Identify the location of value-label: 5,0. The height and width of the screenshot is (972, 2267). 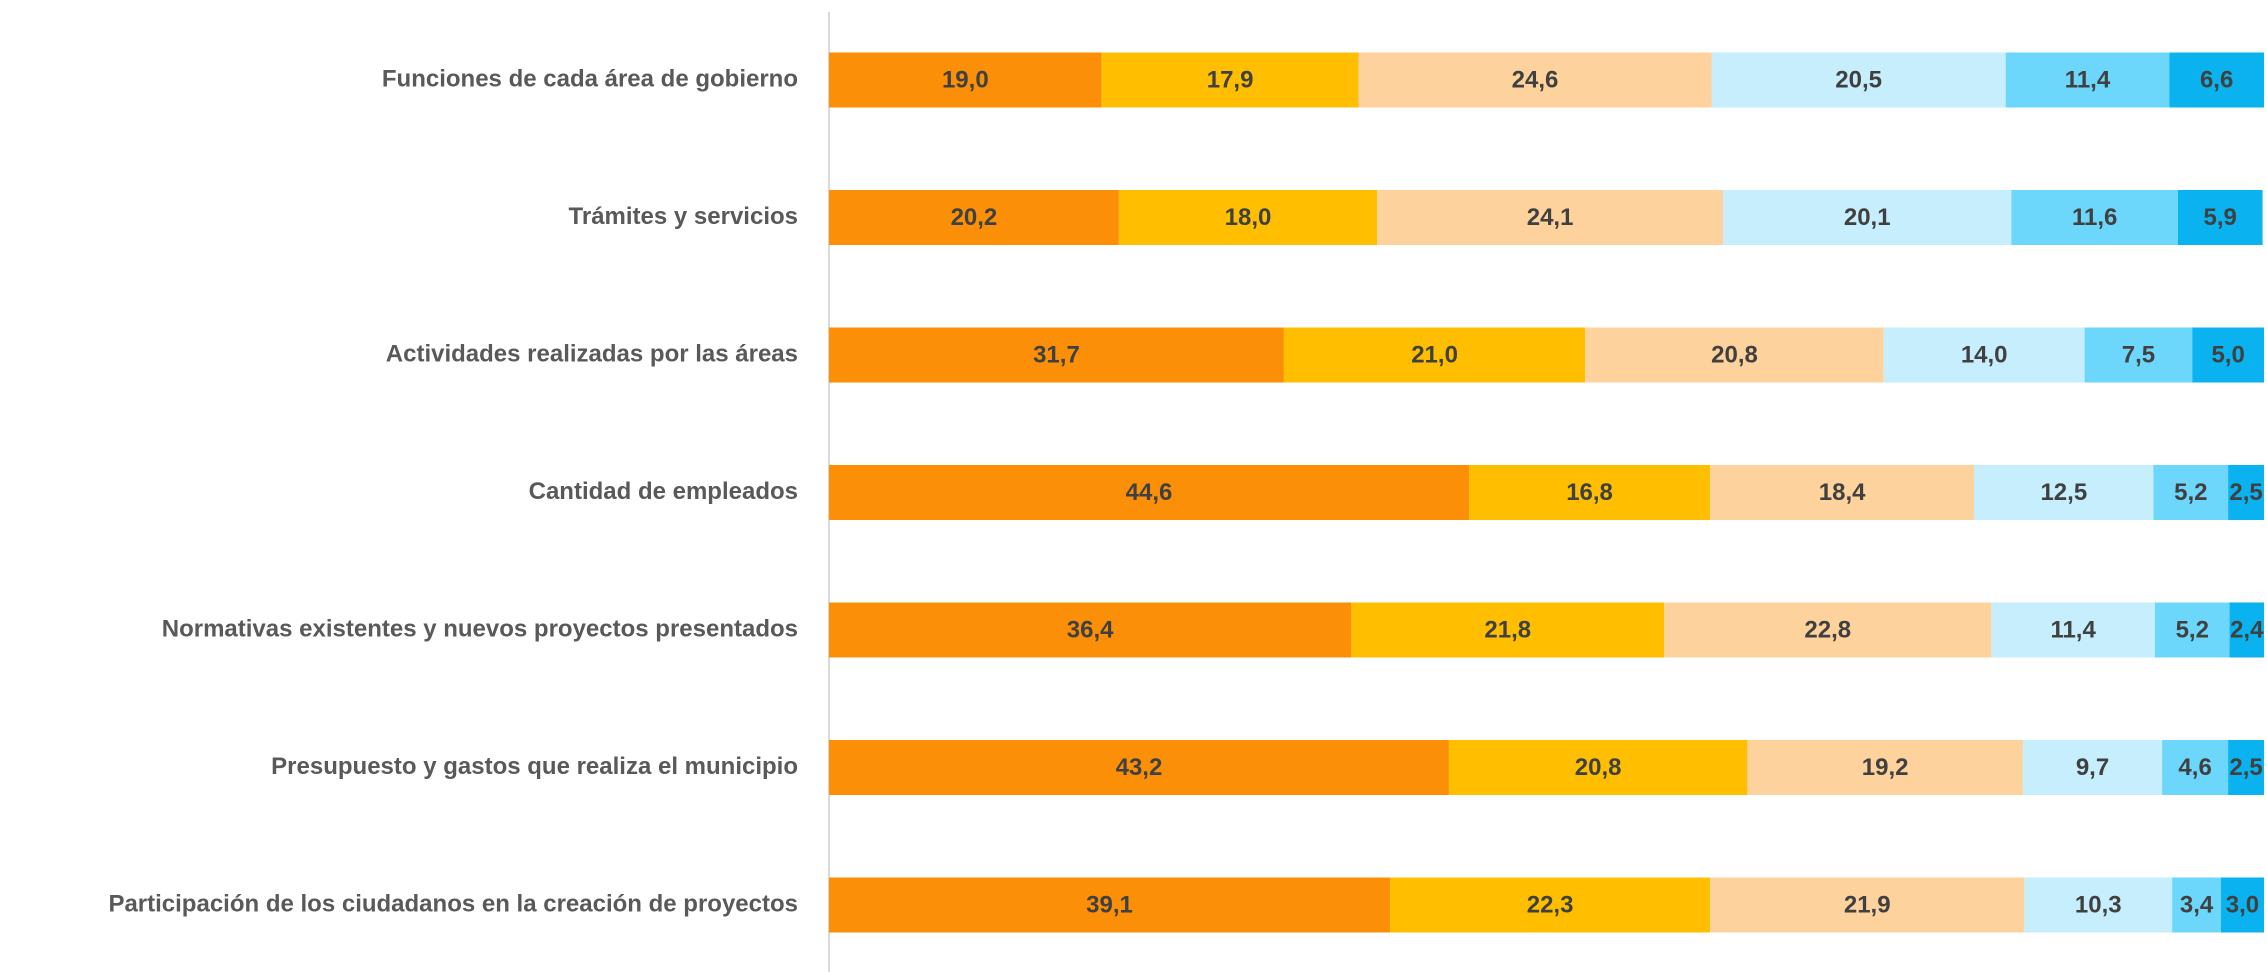
(2227, 354).